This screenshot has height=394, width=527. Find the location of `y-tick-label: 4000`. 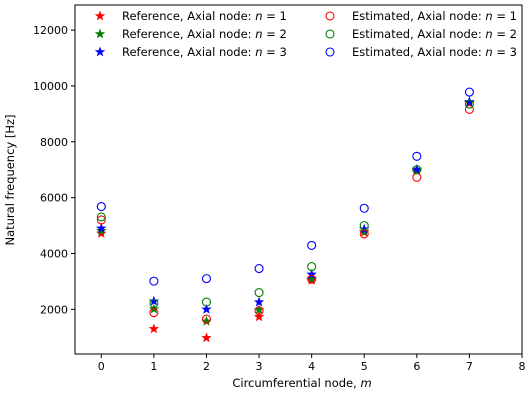

y-tick-label: 4000 is located at coordinates (54, 253).